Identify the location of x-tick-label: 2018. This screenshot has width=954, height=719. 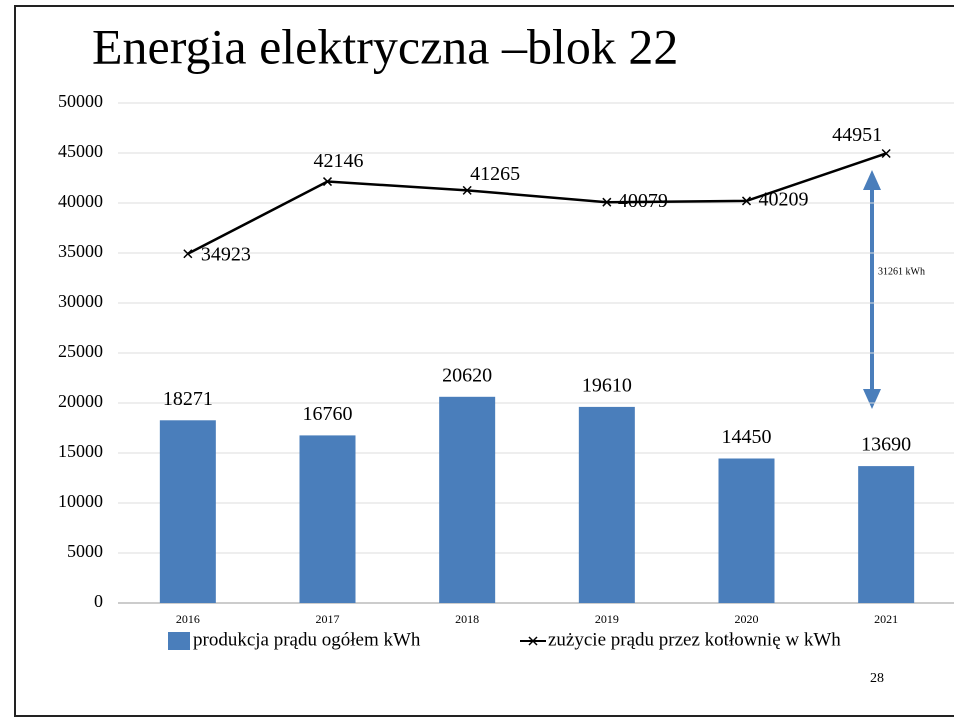
(467, 619).